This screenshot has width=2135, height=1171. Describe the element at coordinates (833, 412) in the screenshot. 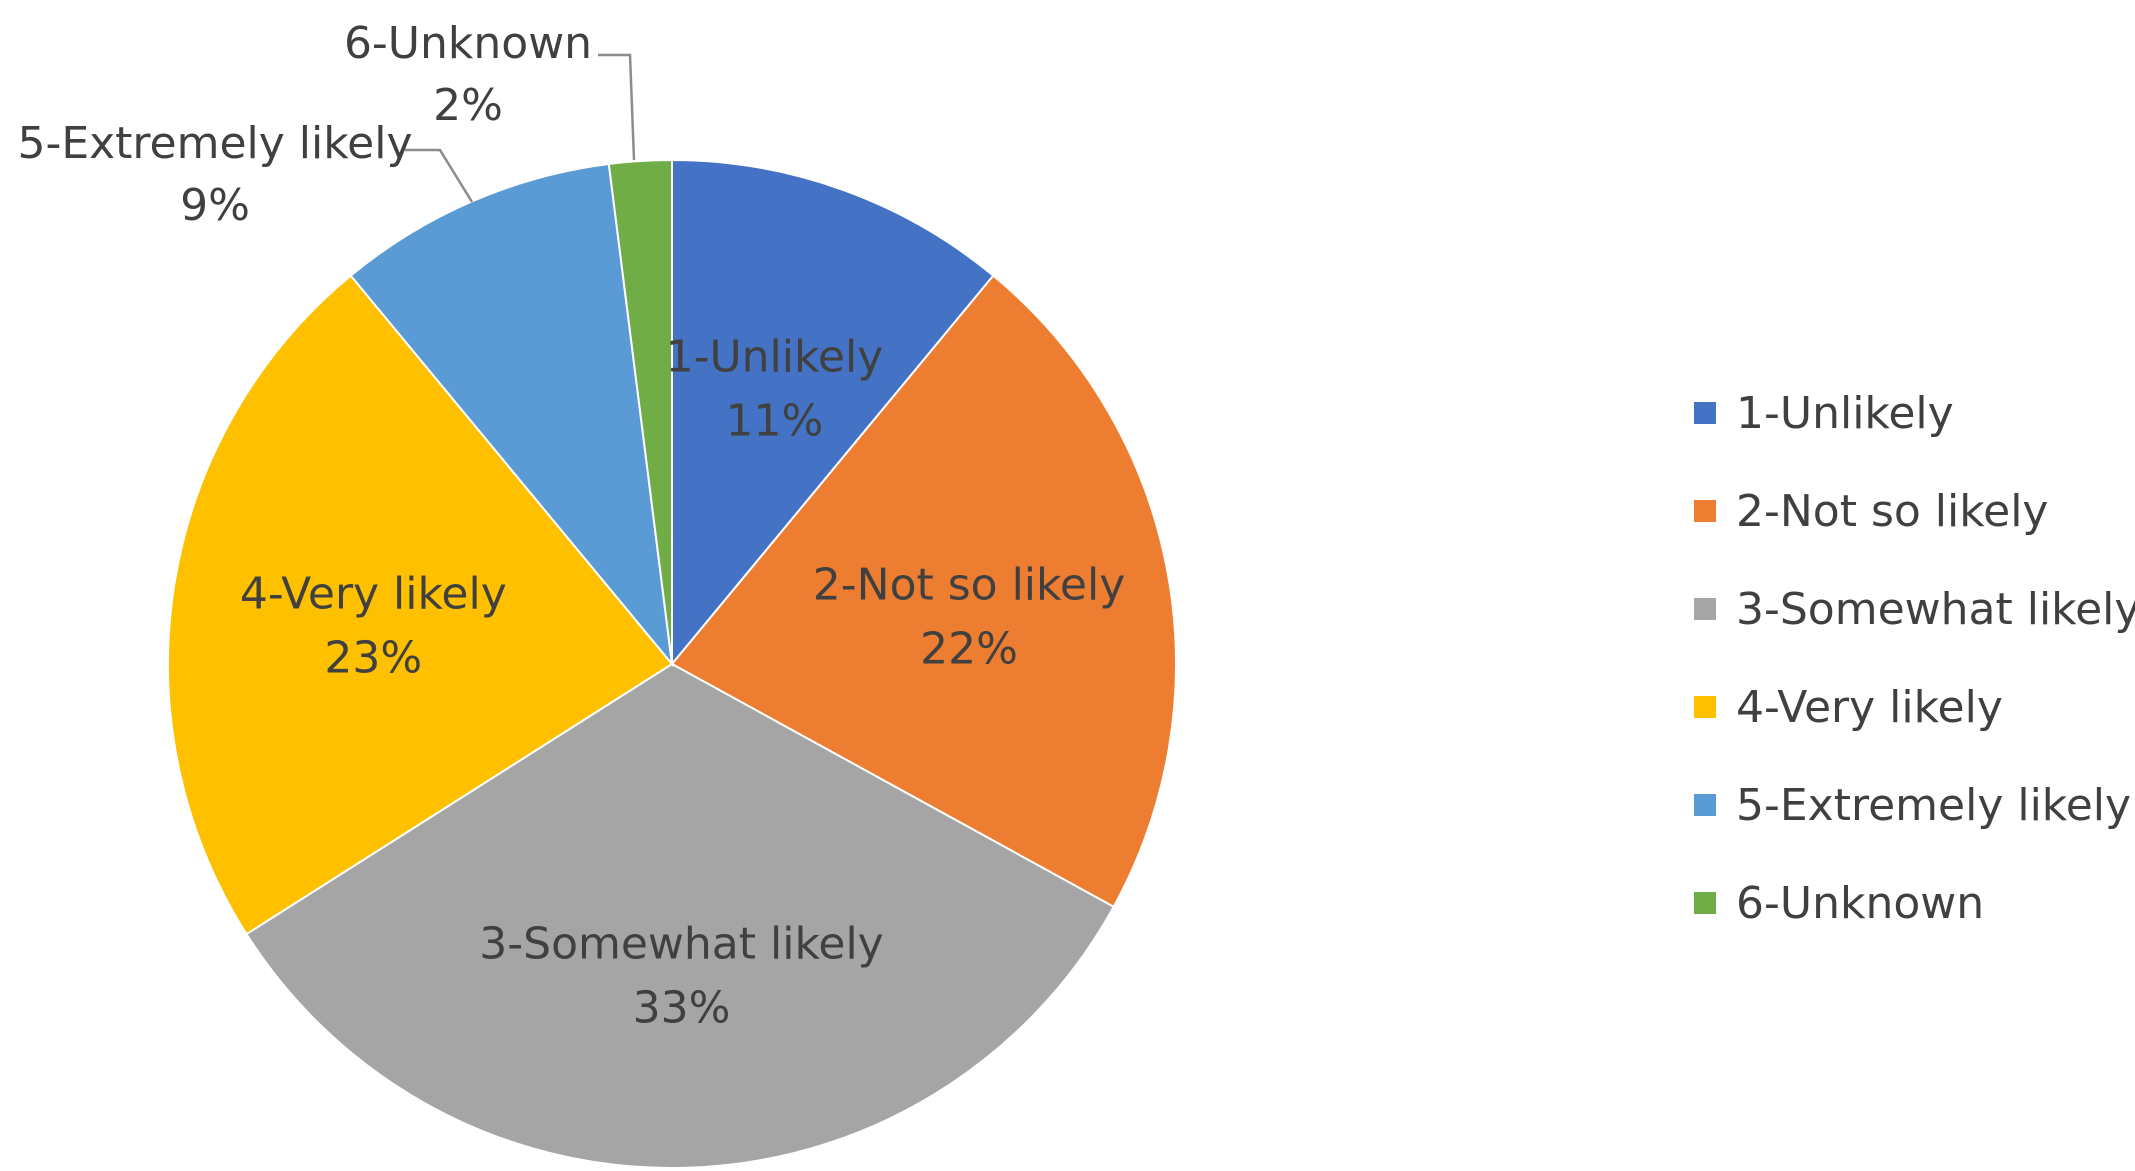

I see `pie-slice-1-unlikely` at that location.